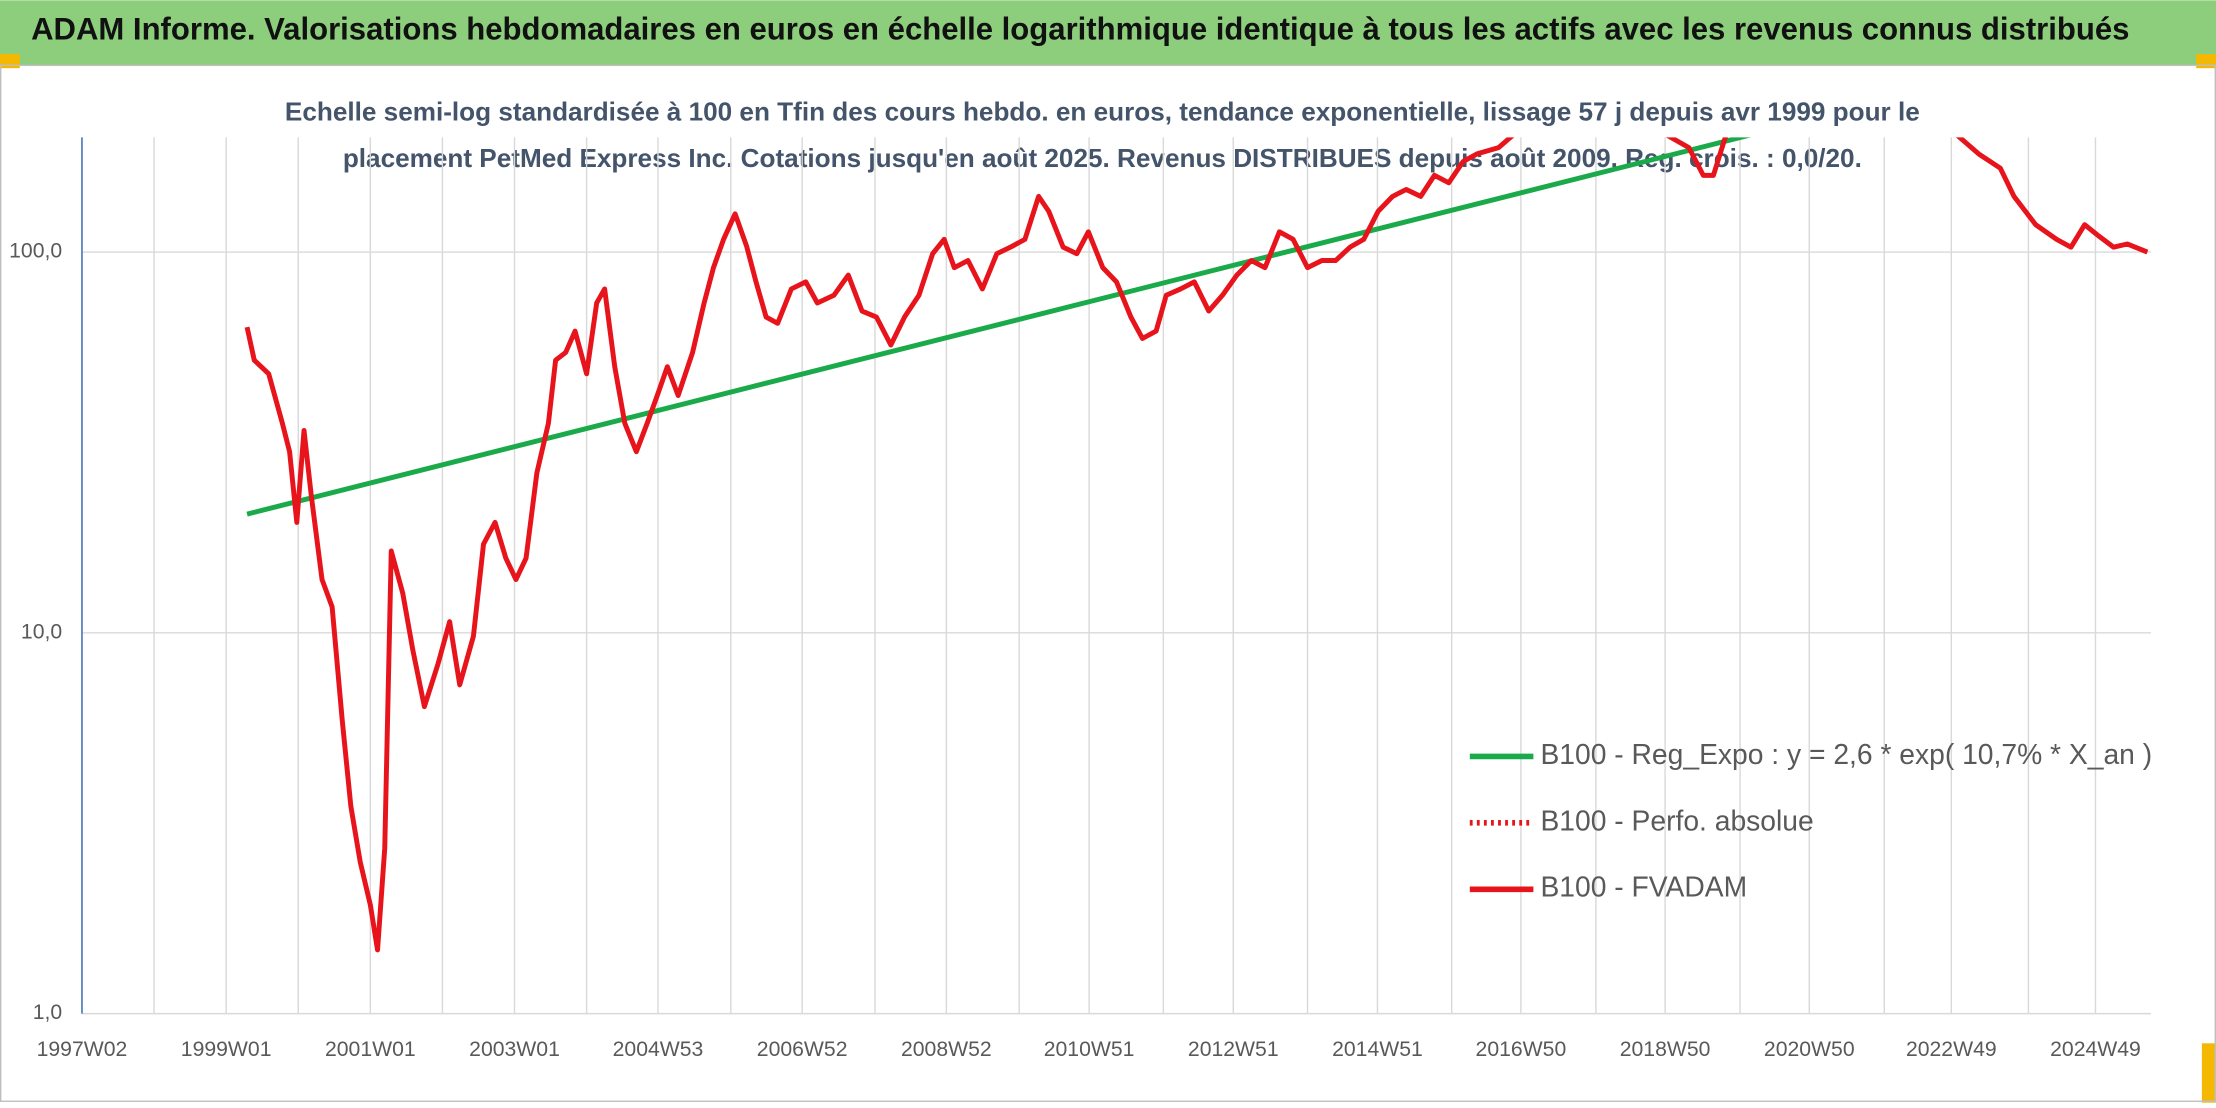 Image resolution: width=2216 pixels, height=1108 pixels. I want to click on x-tick-label: 2010W51, so click(1089, 1049).